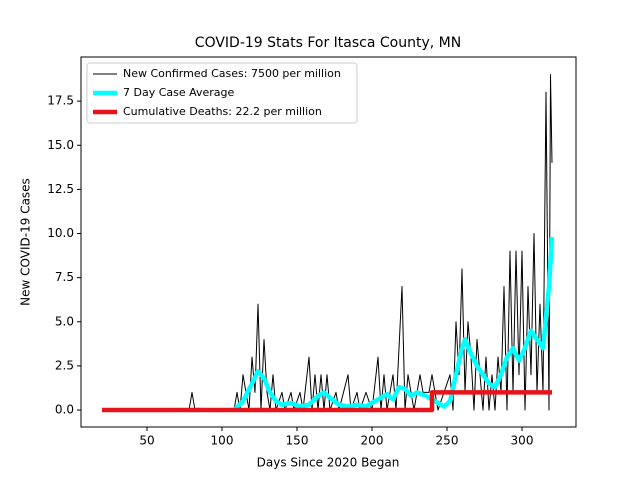 This screenshot has height=480, width=640. What do you see at coordinates (297, 441) in the screenshot?
I see `x-tick-label: 150` at bounding box center [297, 441].